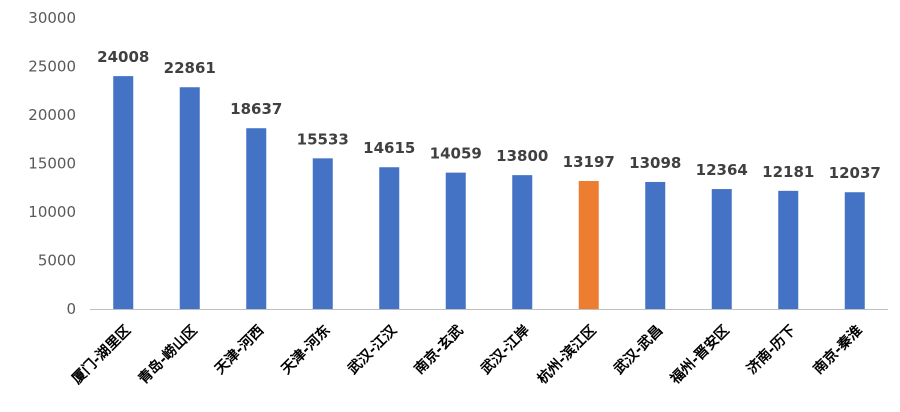  I want to click on x-category-label: 厦门-湖里区, so click(101, 355).